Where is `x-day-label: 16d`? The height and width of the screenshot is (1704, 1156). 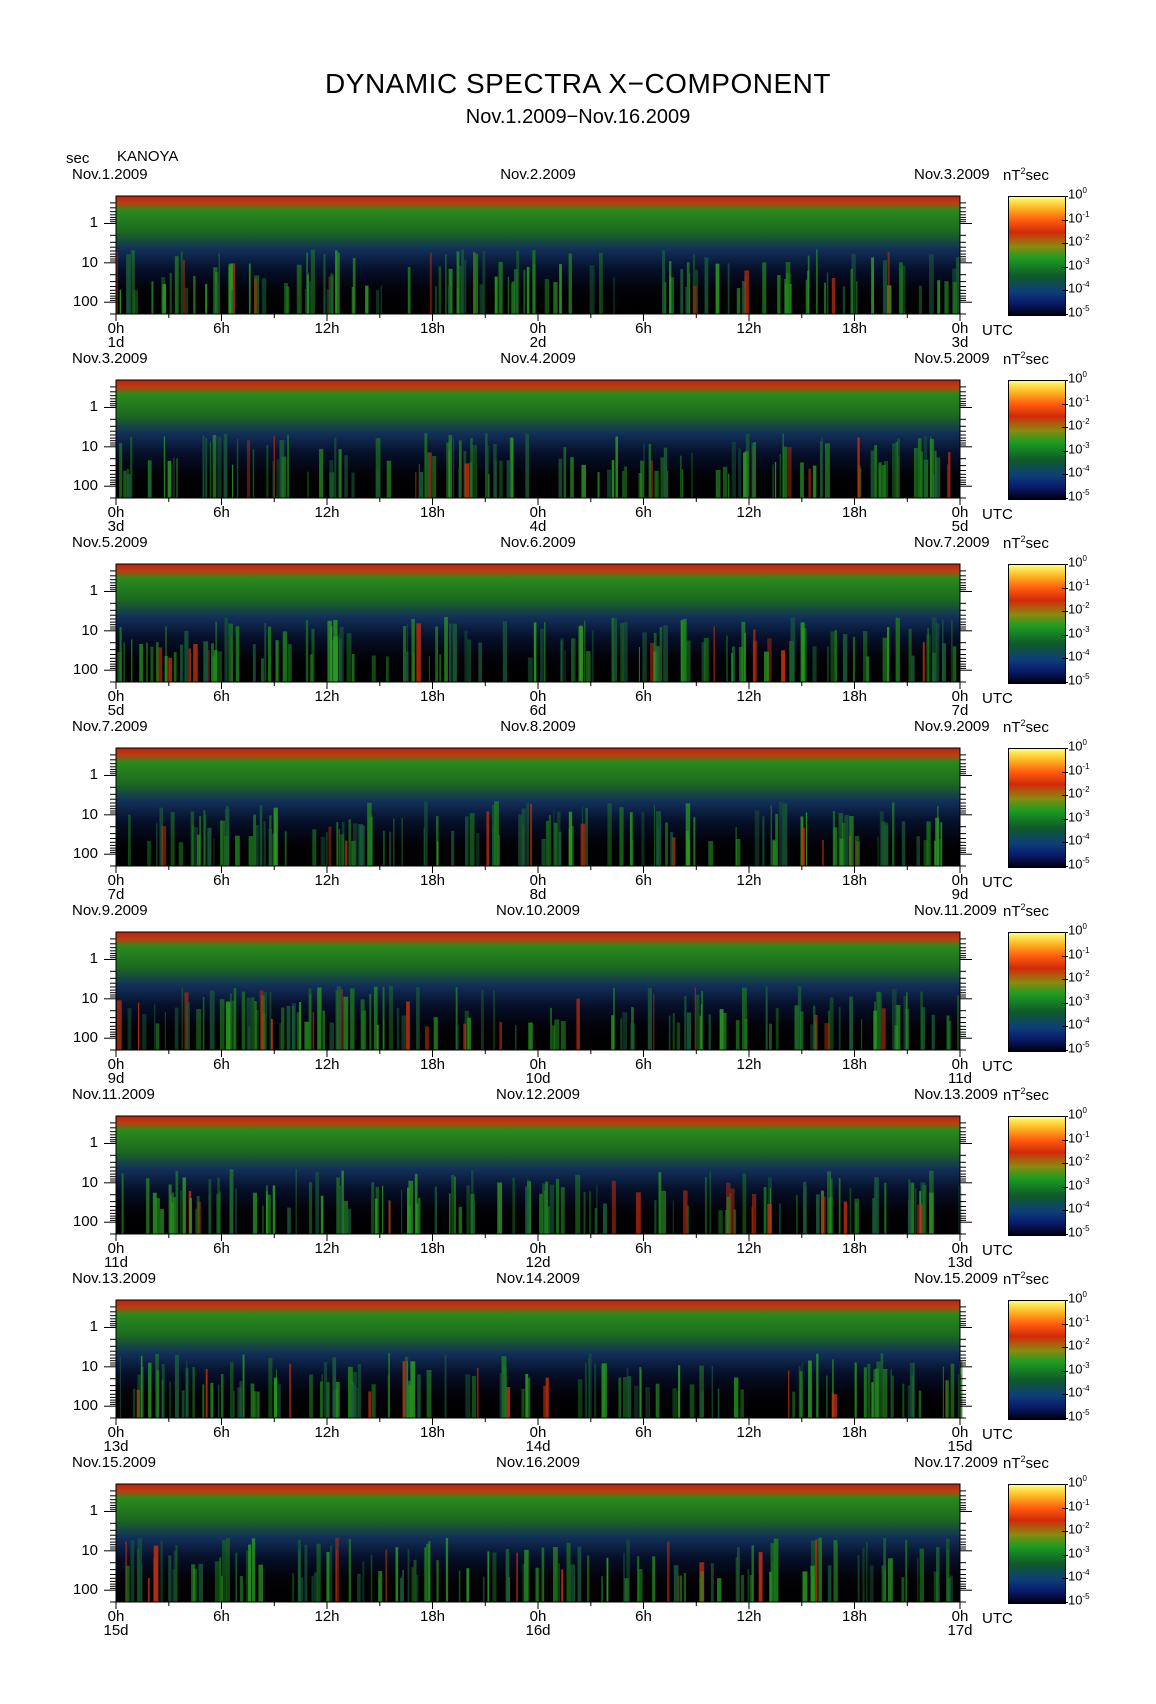
x-day-label: 16d is located at coordinates (538, 1630).